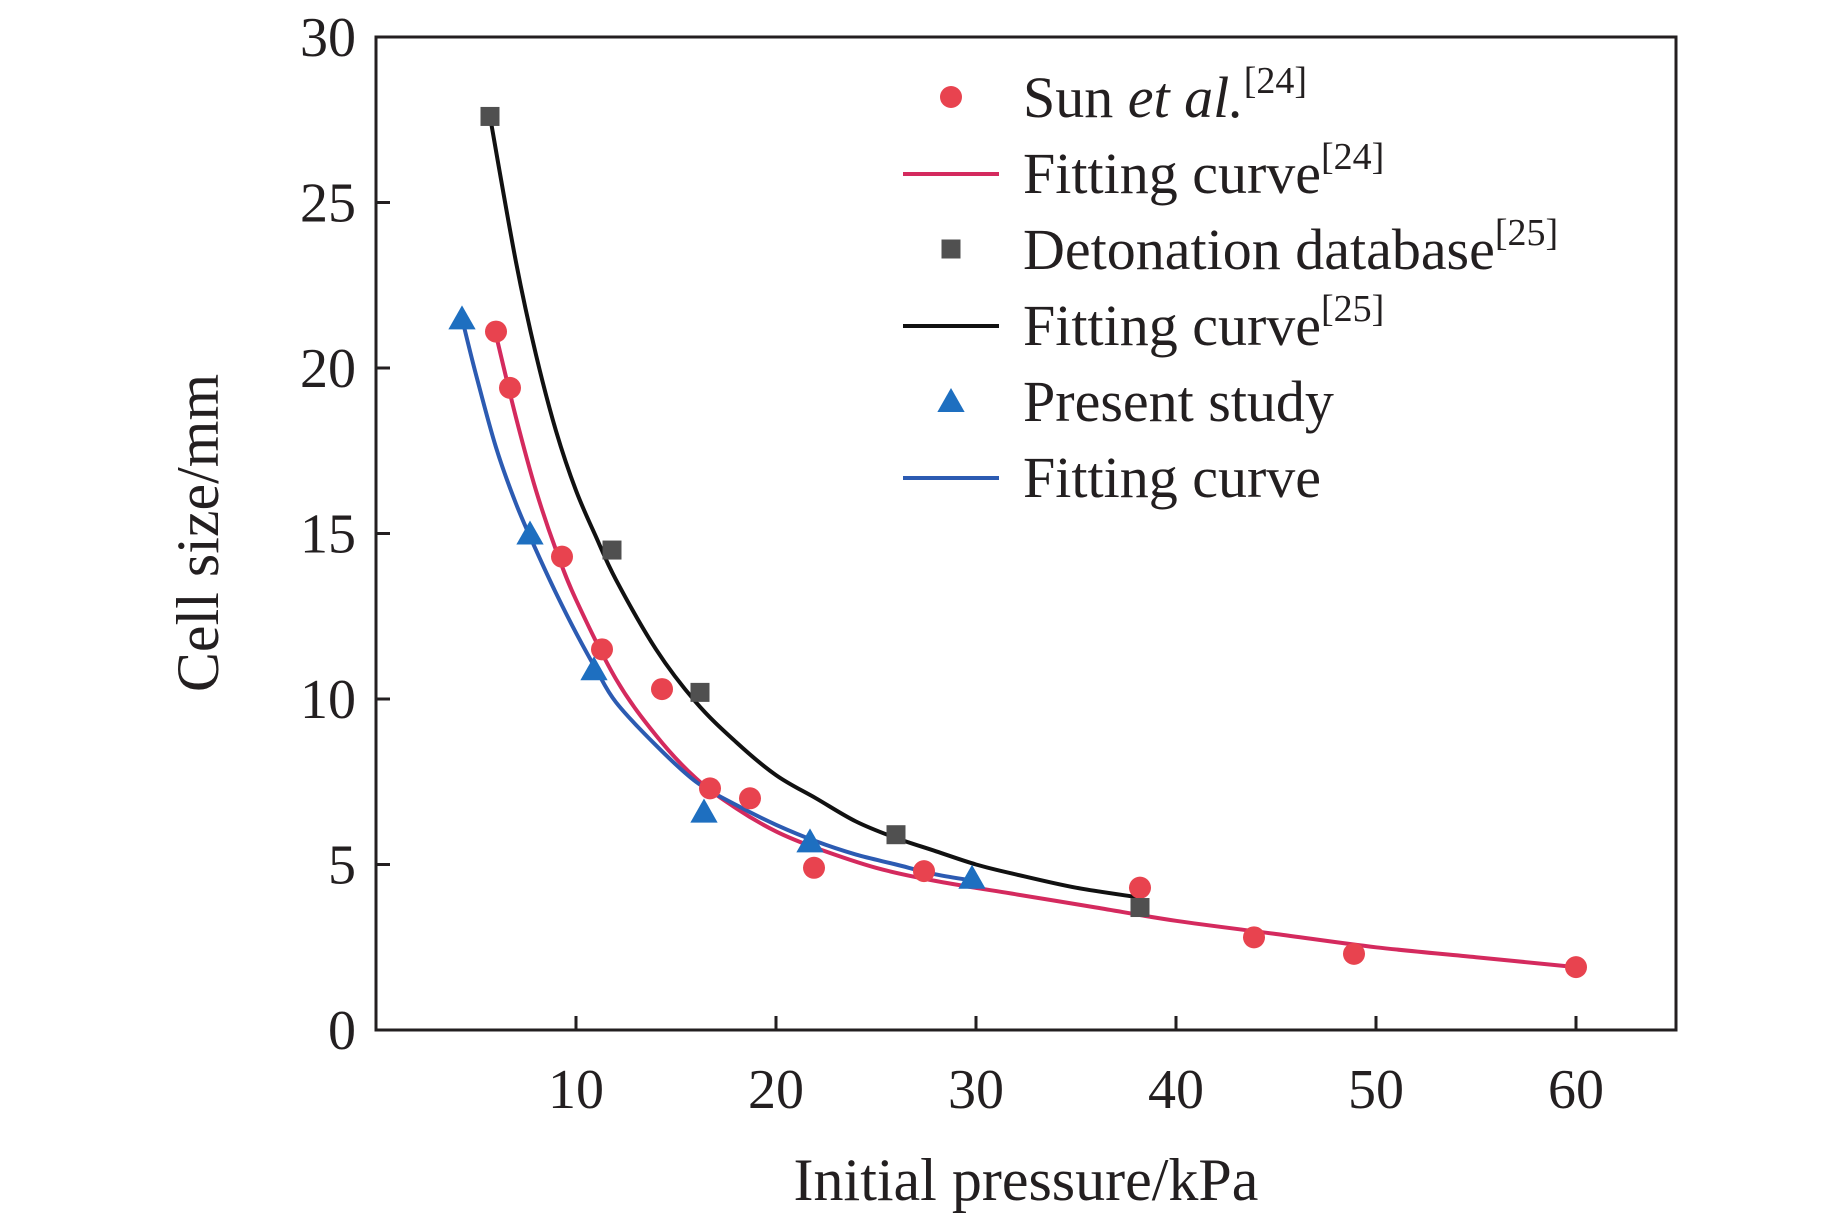 The width and height of the screenshot is (1842, 1221). Describe the element at coordinates (951, 400) in the screenshot. I see `legend-marker-triangle` at that location.